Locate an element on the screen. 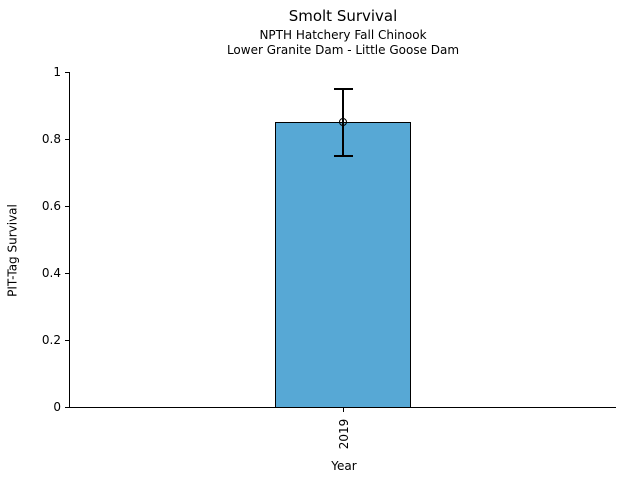 This screenshot has height=480, width=640. y-tick-label: 0.4 is located at coordinates (51, 273).